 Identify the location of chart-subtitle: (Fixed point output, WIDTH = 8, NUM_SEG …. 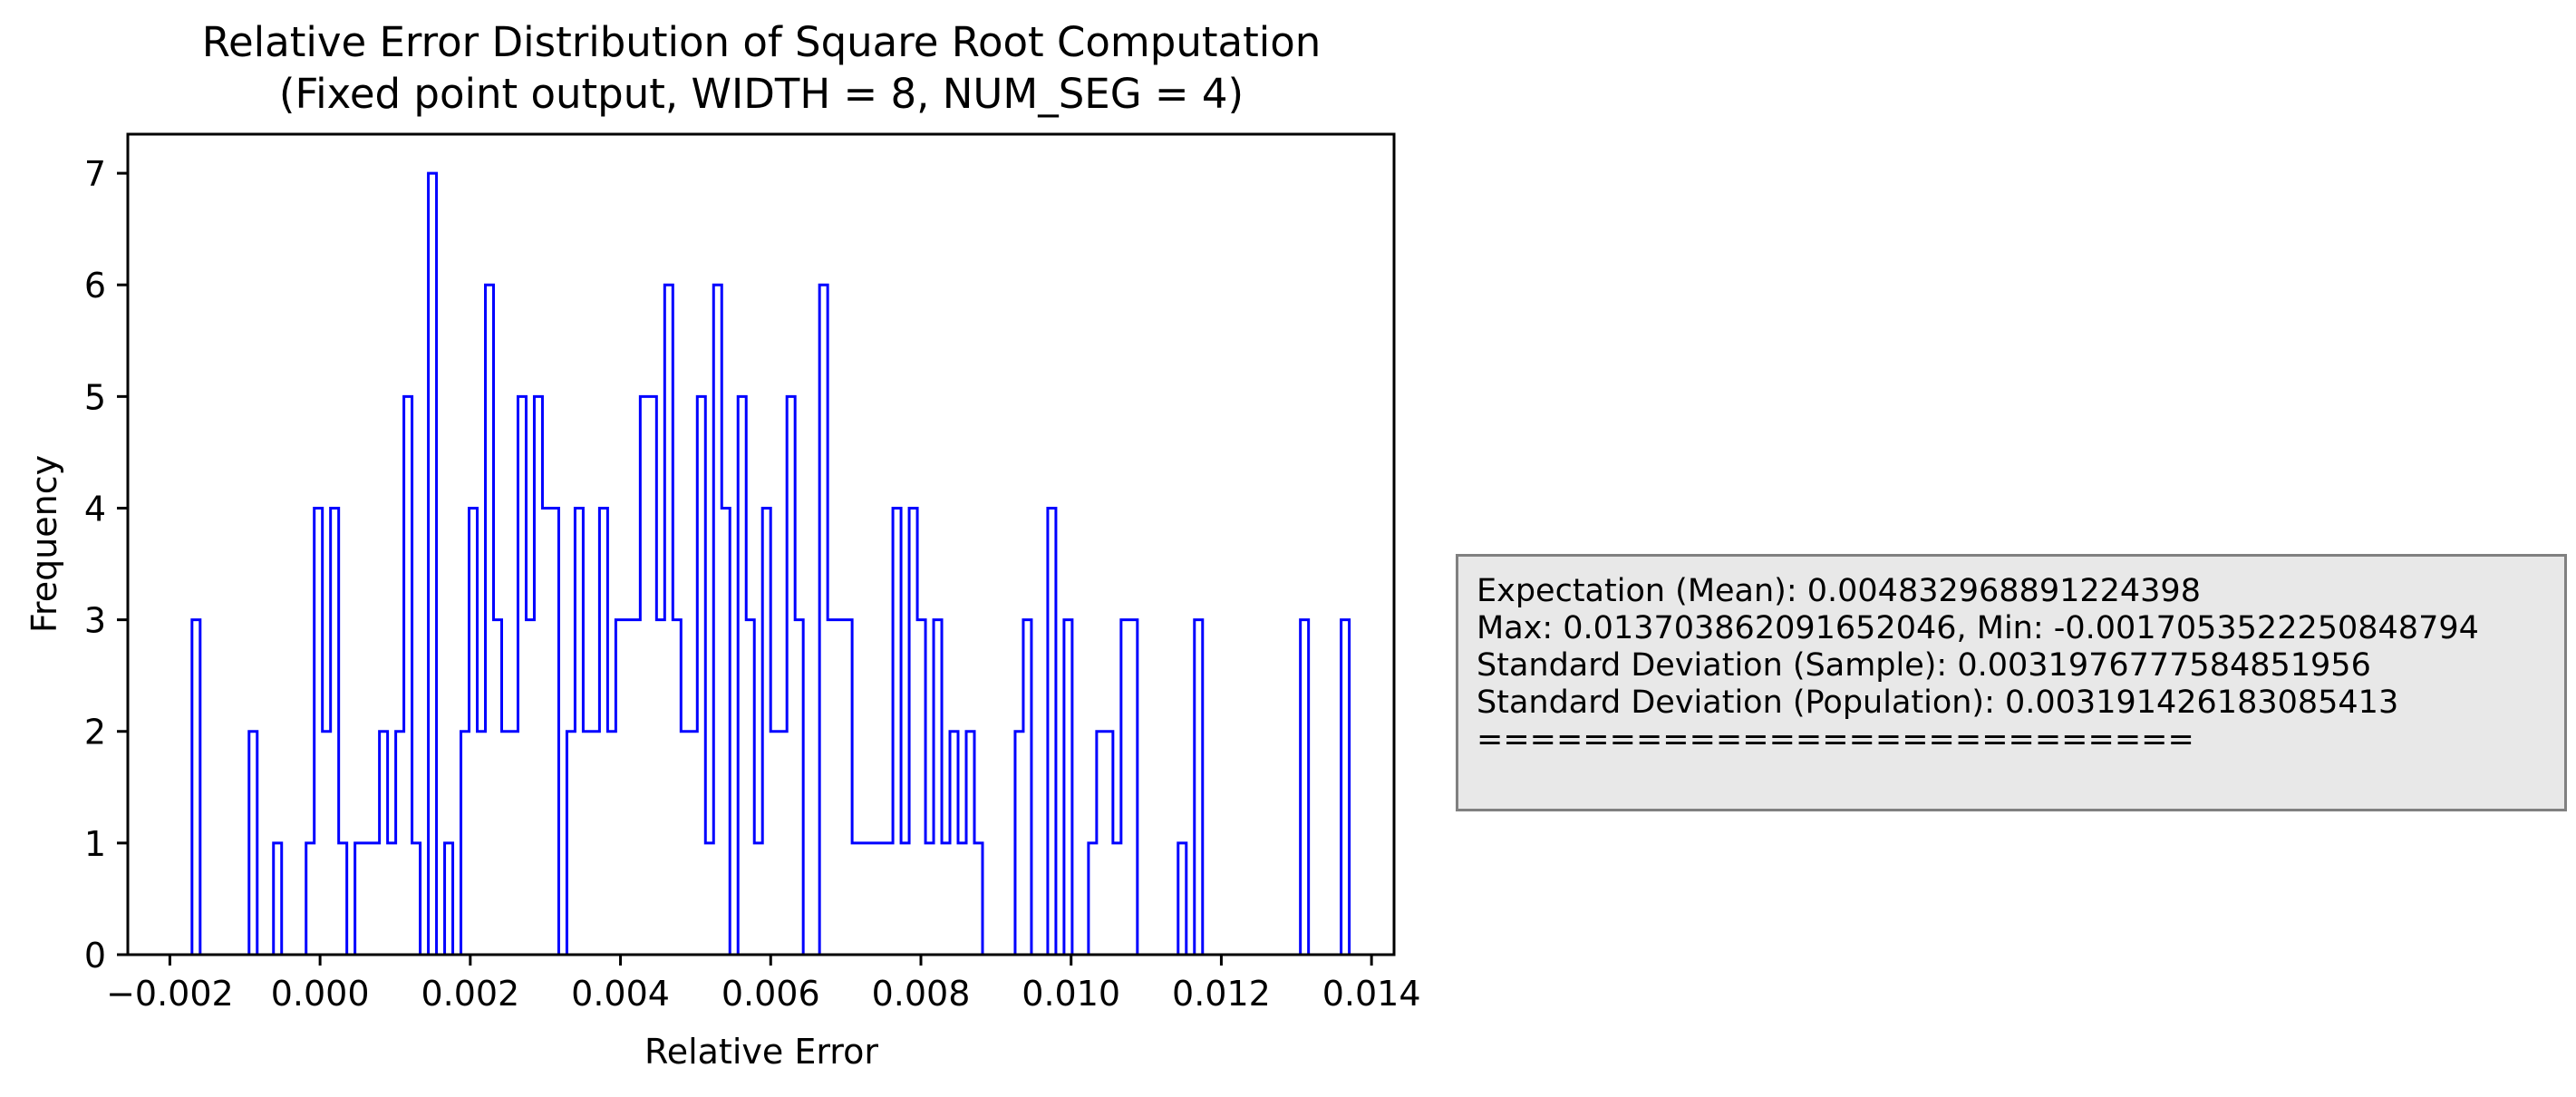
(761, 94).